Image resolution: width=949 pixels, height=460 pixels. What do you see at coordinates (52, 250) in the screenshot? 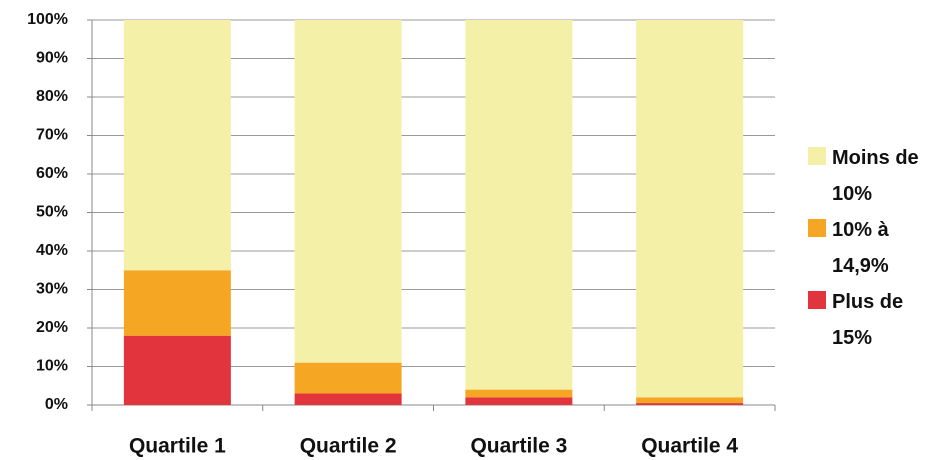
I see `y-tick-label: 40%` at bounding box center [52, 250].